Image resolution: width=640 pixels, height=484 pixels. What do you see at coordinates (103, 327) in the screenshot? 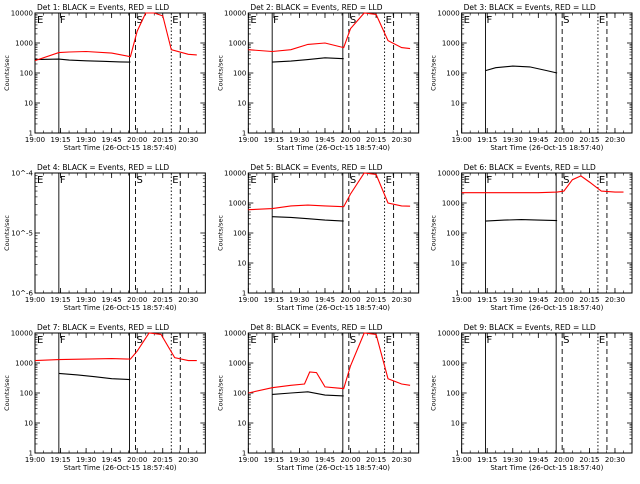
I see `panel-title: Det 7: BLACK = Events, RED = LLD` at bounding box center [103, 327].